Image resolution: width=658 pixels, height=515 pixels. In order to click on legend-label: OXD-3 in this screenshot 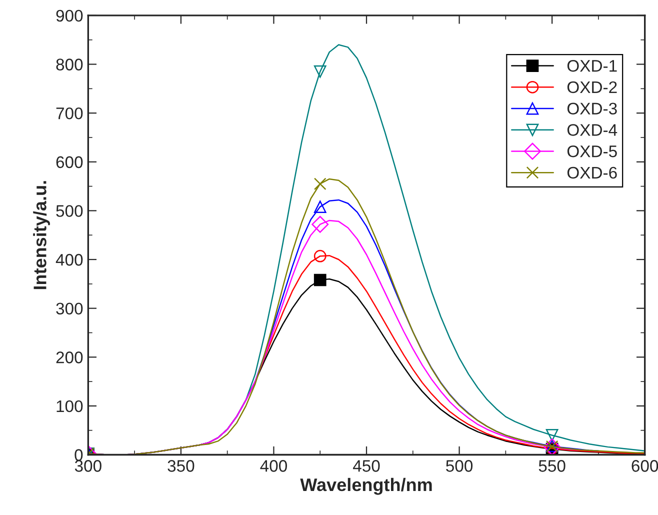, I will do `click(592, 108)`.